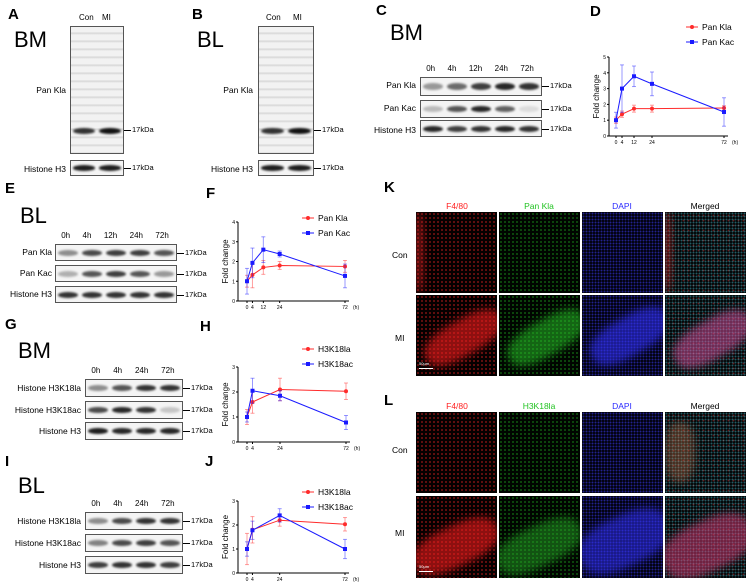  Describe the element at coordinates (705, 406) in the screenshot. I see `column-header-merged: Merged` at that location.